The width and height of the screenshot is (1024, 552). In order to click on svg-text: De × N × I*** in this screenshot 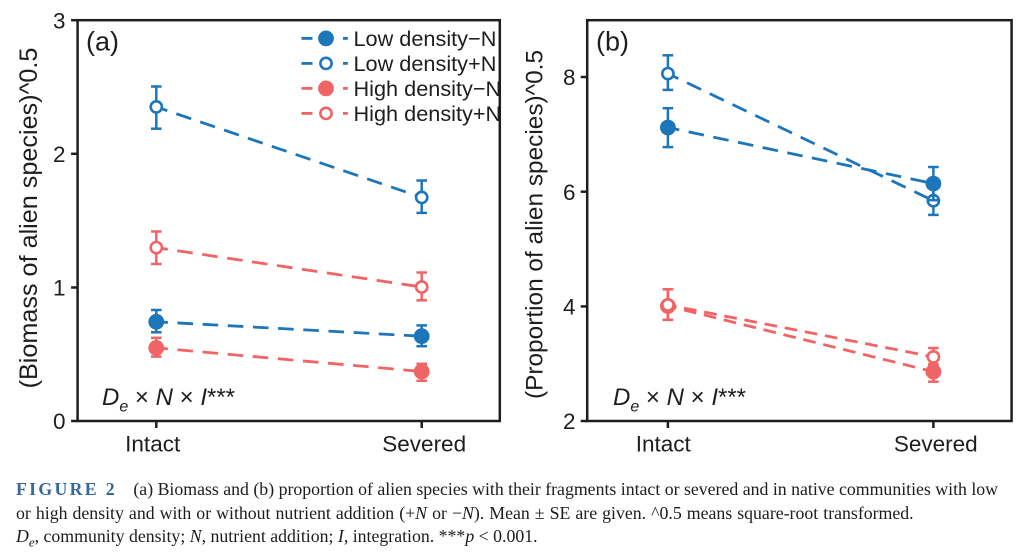, I will do `click(168, 400)`.